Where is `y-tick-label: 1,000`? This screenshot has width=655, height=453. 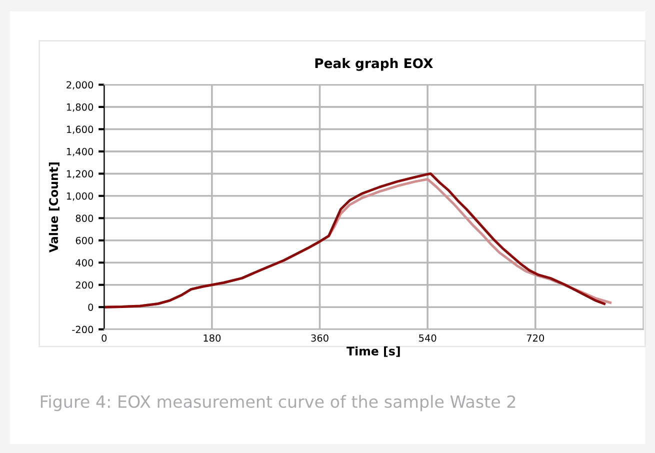 y-tick-label: 1,000 is located at coordinates (80, 196).